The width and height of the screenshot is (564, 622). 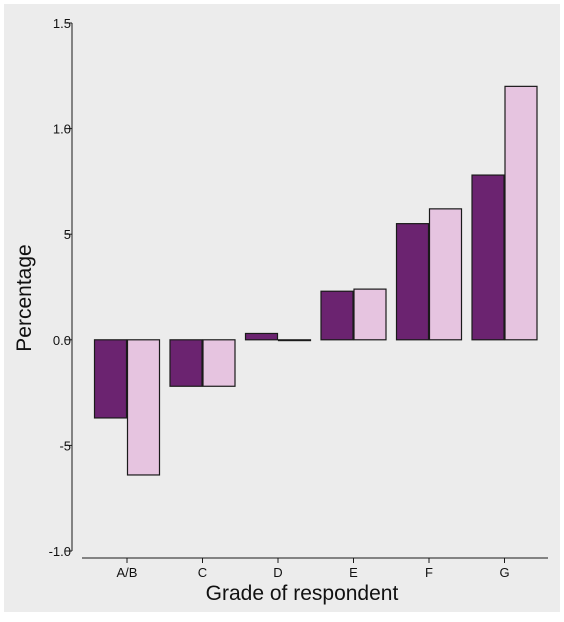 I want to click on x-ticks-group: A/B C D E F G, so click(x=313, y=569).